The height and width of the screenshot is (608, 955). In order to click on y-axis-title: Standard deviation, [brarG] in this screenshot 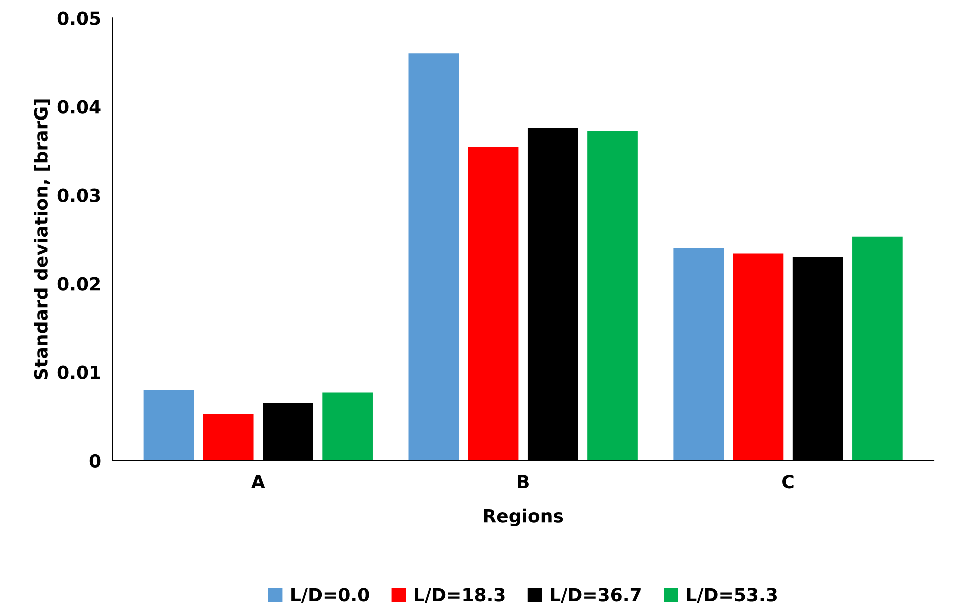, I will do `click(42, 240)`.